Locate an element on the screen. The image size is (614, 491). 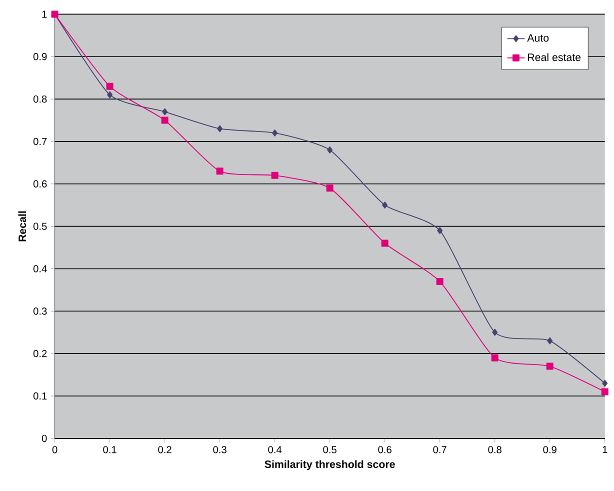
x-tick-label: 1 is located at coordinates (605, 449).